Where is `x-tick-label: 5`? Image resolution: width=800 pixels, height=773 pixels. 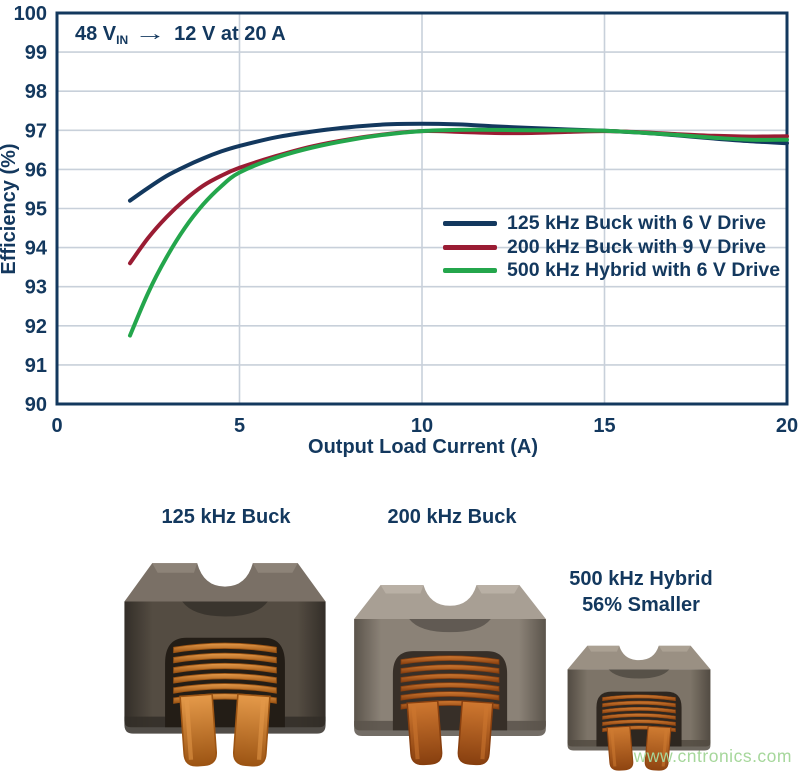 x-tick-label: 5 is located at coordinates (239, 426).